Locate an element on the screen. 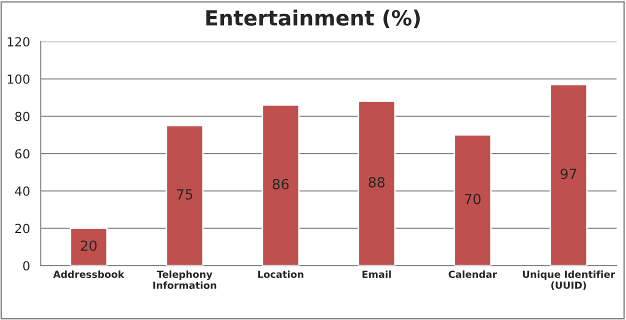  data-label: 97 is located at coordinates (568, 174).